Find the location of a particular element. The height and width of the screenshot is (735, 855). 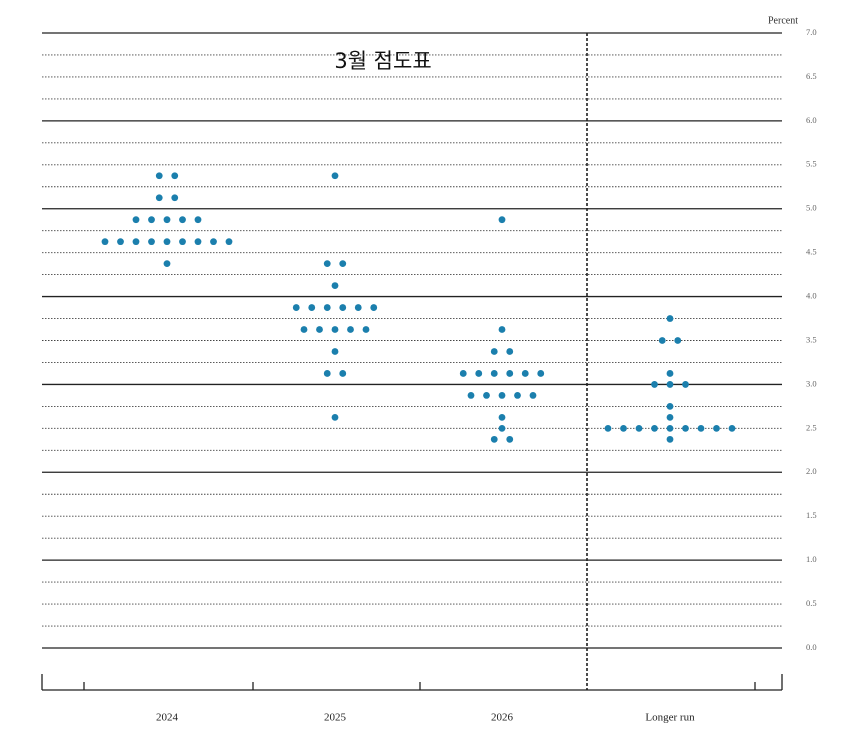

y-tick-label: 4.0 is located at coordinates (811, 296).